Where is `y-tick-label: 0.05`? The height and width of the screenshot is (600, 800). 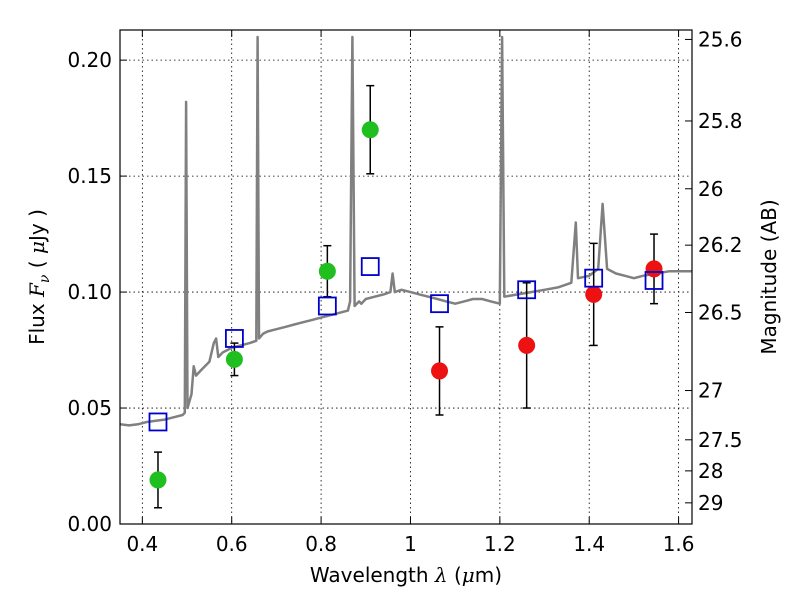
y-tick-label: 0.05 is located at coordinates (89, 408).